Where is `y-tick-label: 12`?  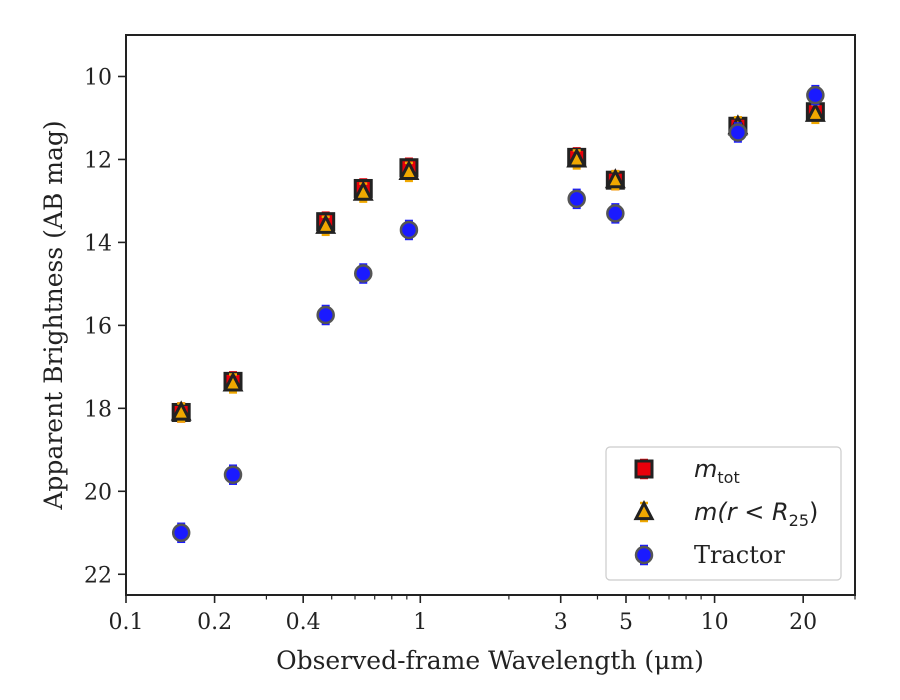 y-tick-label: 12 is located at coordinates (98, 160).